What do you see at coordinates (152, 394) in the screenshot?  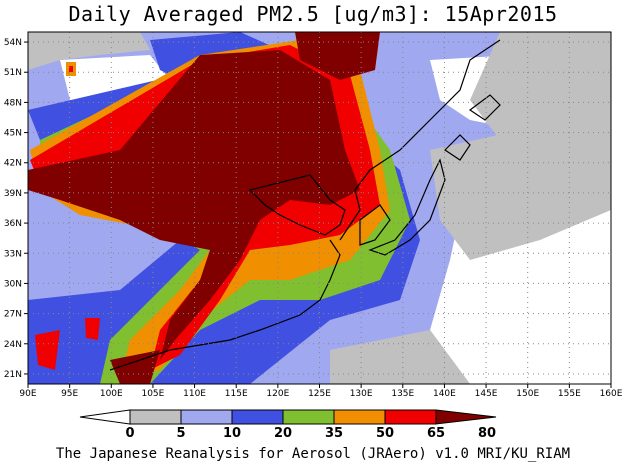 I see `lon-tick-label: 105E` at bounding box center [152, 394].